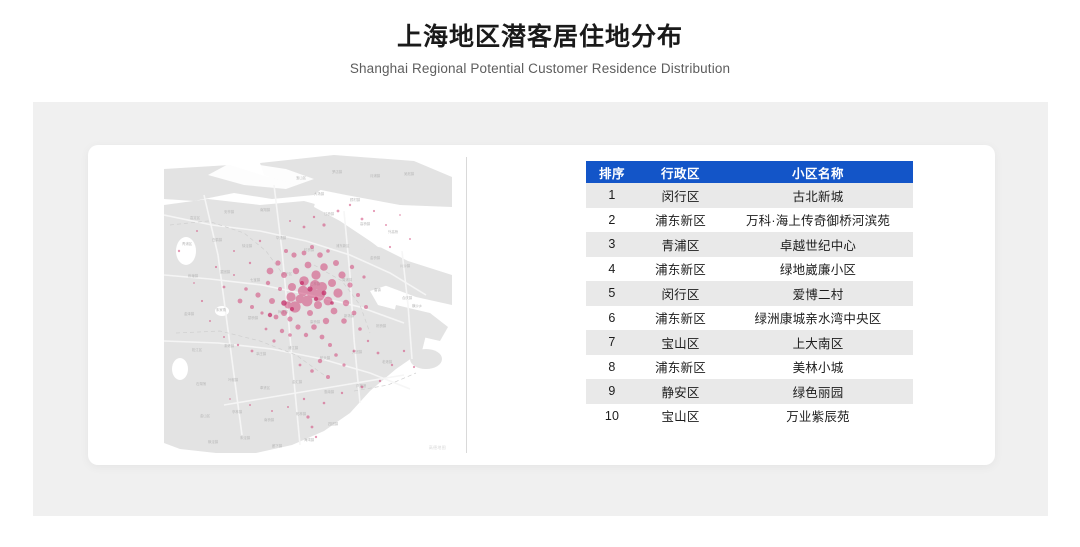 Image resolution: width=1080 pixels, height=547 pixels. Describe the element at coordinates (409, 173) in the screenshot. I see `svg-text: 吴淞镇` at that location.